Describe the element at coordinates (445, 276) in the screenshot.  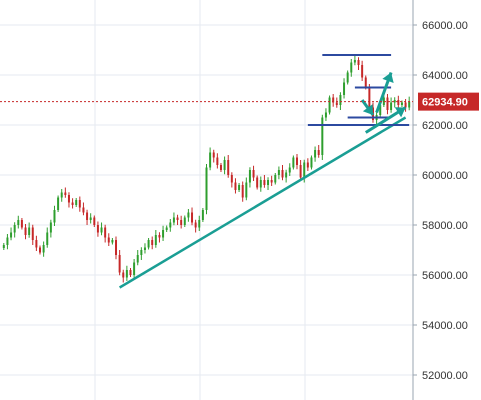
I see `y-axis-tick-label: 56000.00` at that location.